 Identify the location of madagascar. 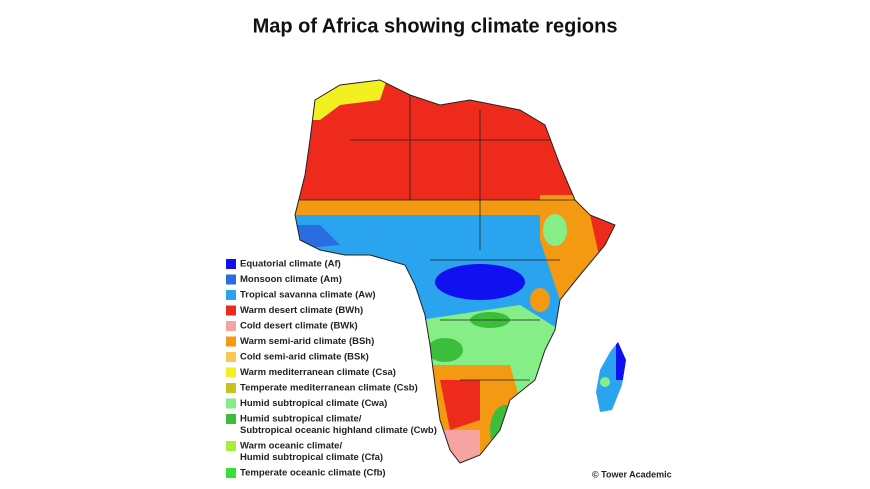
(611, 377).